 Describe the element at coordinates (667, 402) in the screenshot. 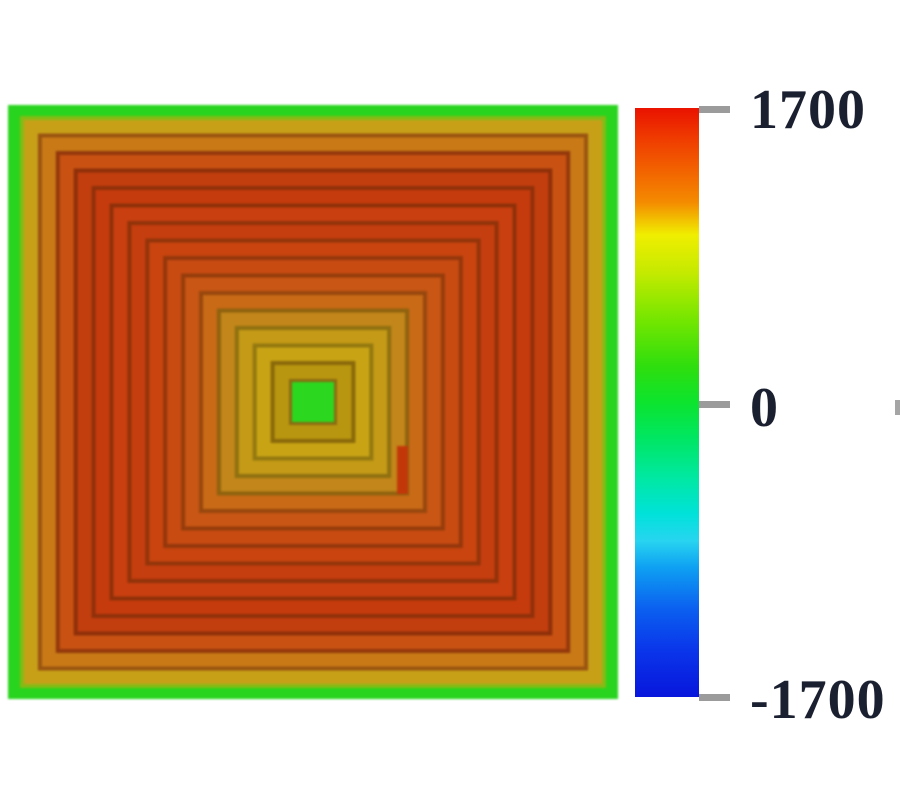

I see `colorbar-gradient` at that location.